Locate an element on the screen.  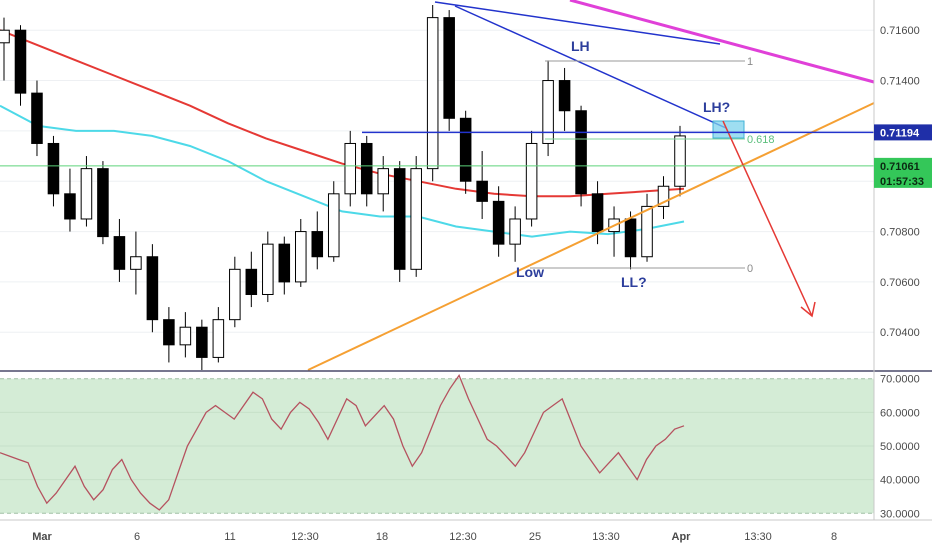
price-tick-label: 0.71400 is located at coordinates (900, 82).